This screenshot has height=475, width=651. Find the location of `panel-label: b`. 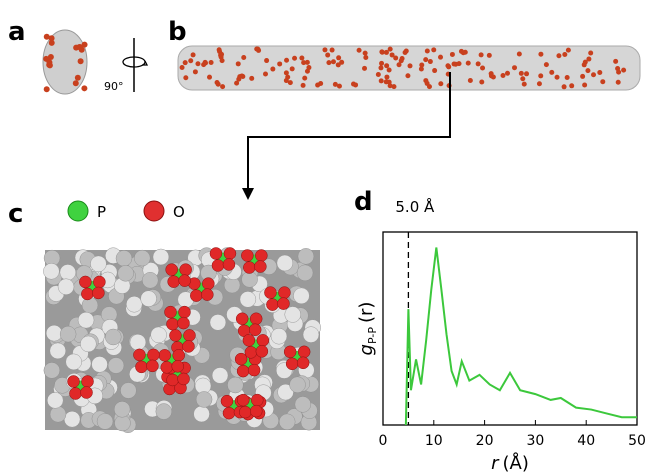

panel-label: b is located at coordinates (177, 32).